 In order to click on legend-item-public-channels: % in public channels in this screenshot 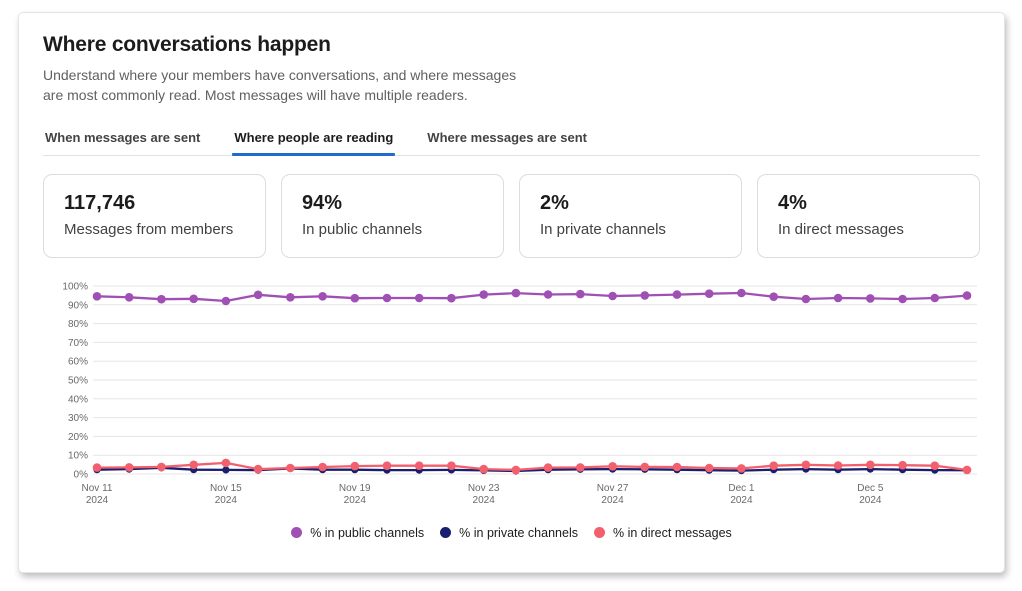, I will do `click(357, 533)`.